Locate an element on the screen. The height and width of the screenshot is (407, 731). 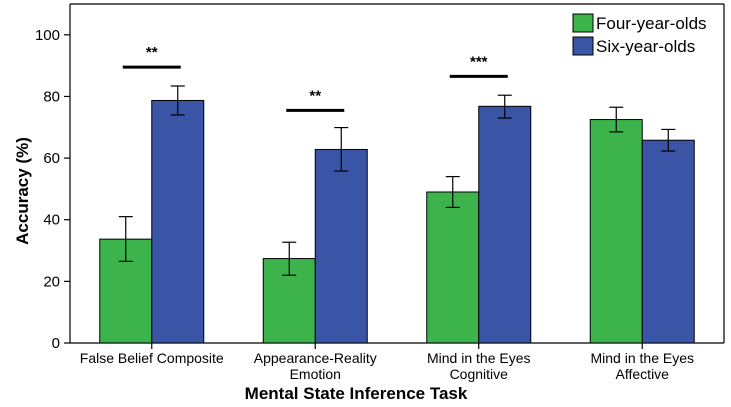
y-tick-label: 80 is located at coordinates (51, 96).